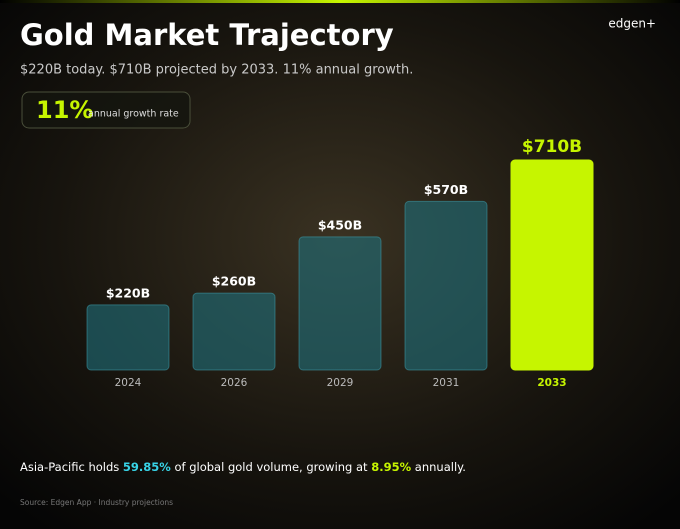 This screenshot has height=529, width=680. What do you see at coordinates (207, 35) in the screenshot?
I see `chart-title: Gold Market Trajectory` at bounding box center [207, 35].